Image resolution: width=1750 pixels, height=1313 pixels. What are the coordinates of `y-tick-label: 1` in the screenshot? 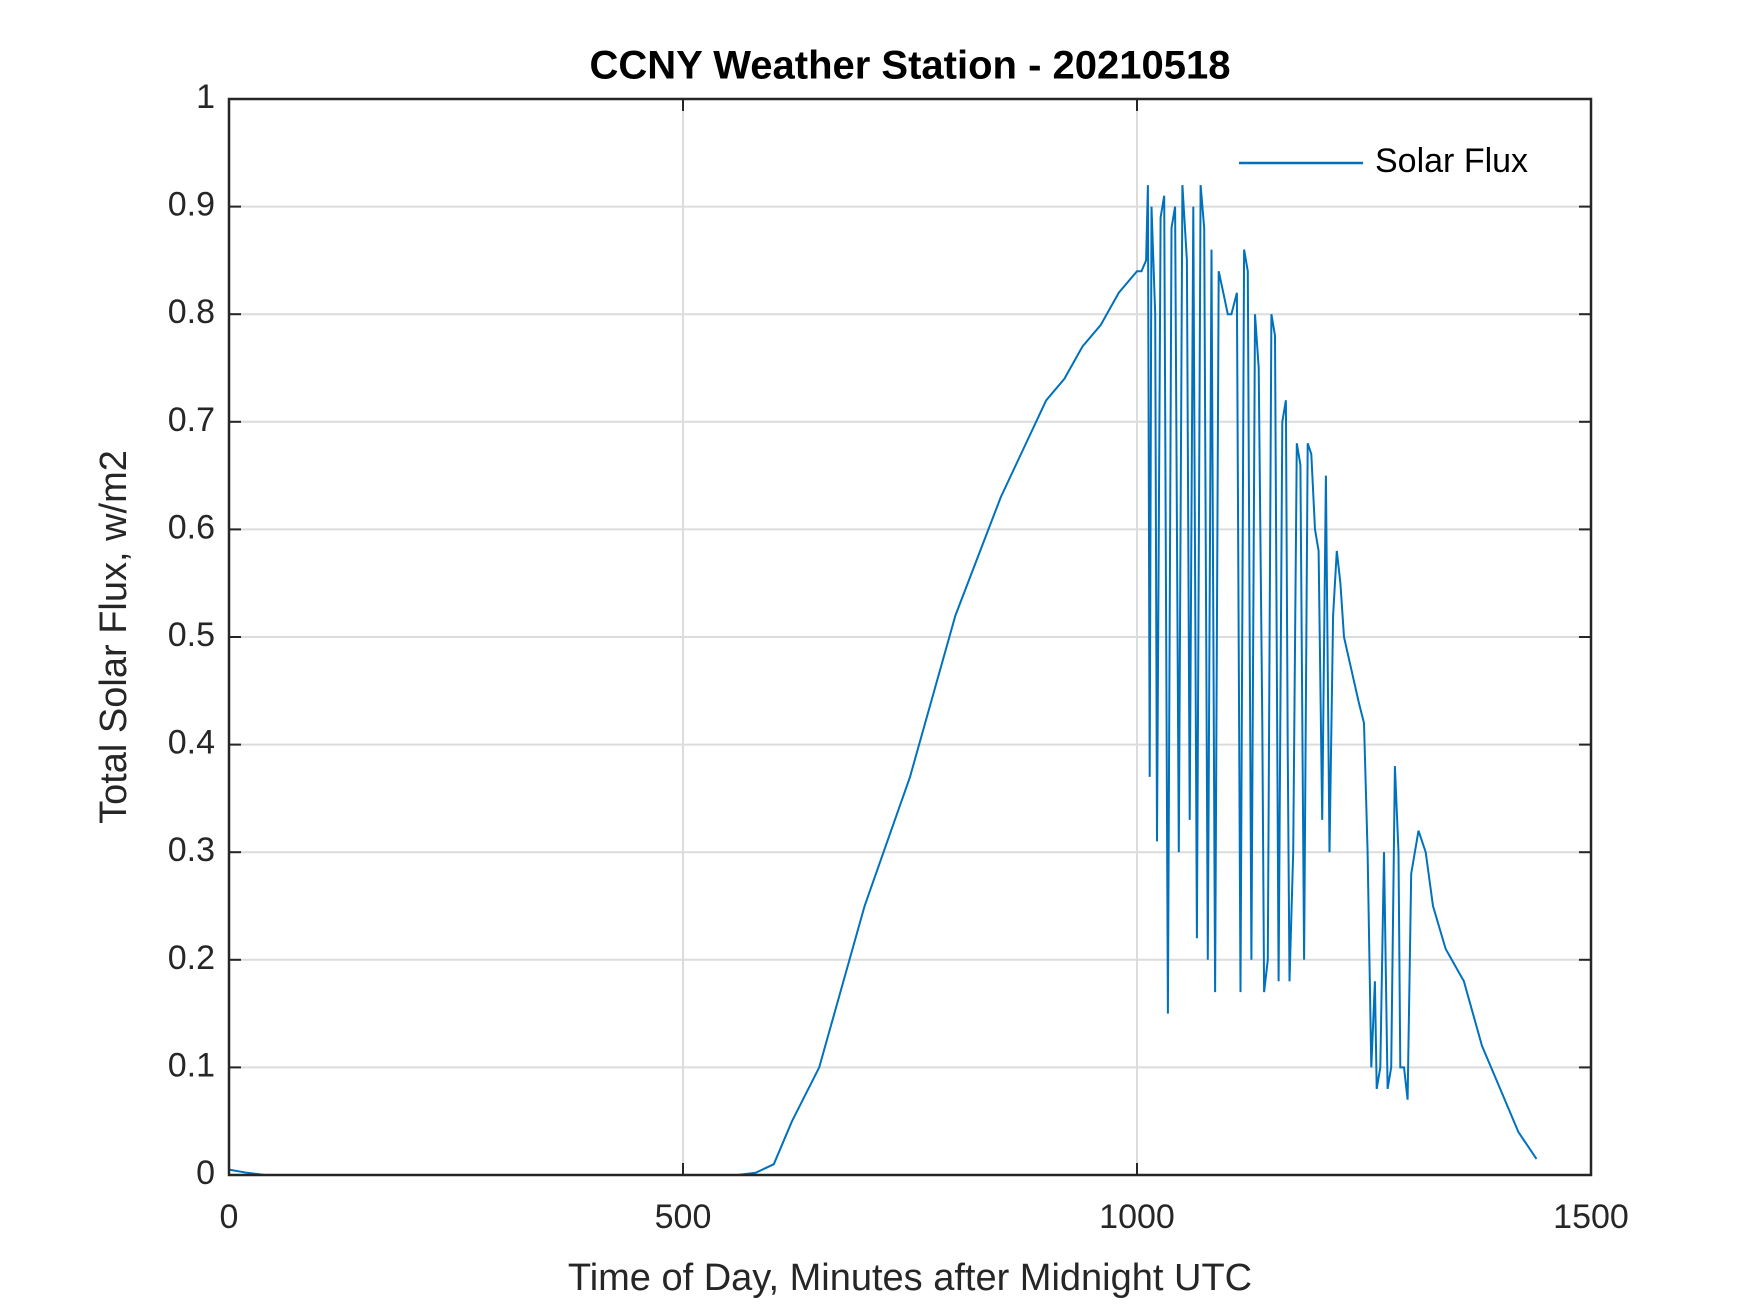 It's located at (205, 97).